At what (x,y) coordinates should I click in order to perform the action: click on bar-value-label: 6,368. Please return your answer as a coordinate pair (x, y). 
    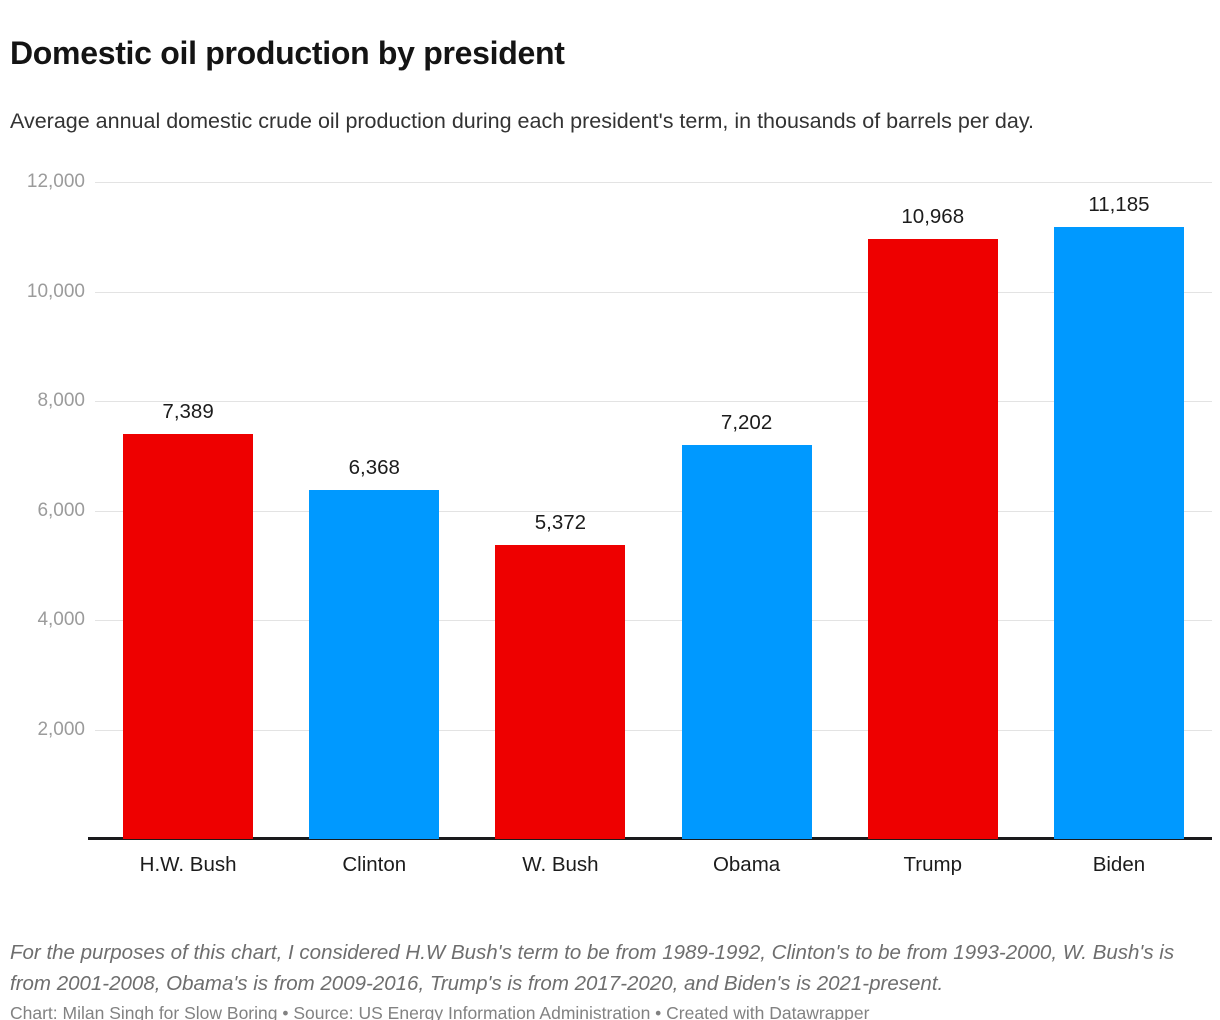
    Looking at the image, I should click on (374, 468).